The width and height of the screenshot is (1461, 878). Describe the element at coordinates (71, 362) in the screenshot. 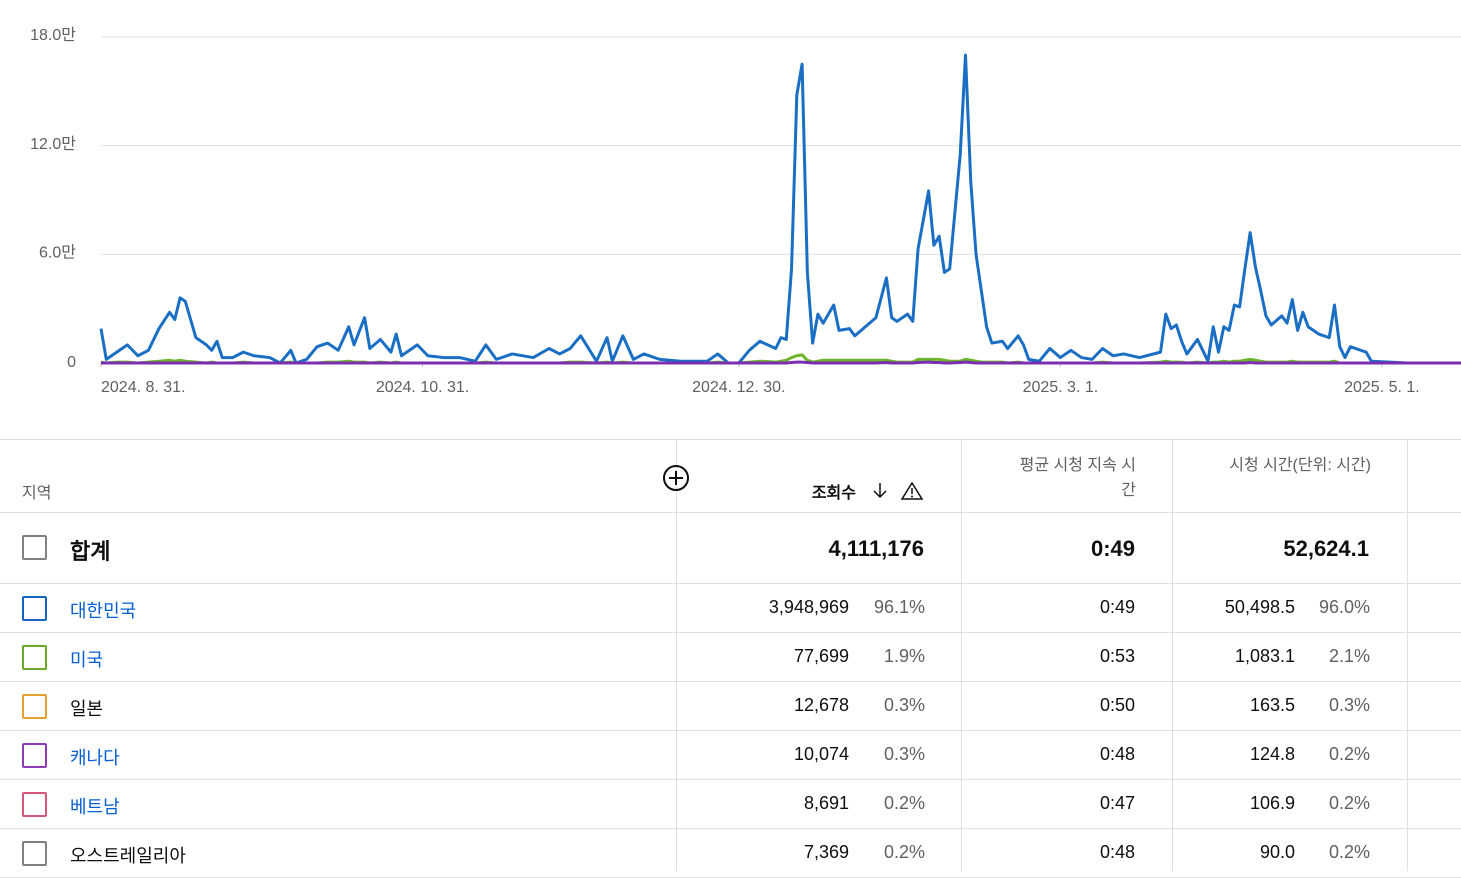

I see `y-tick-label: 0` at that location.